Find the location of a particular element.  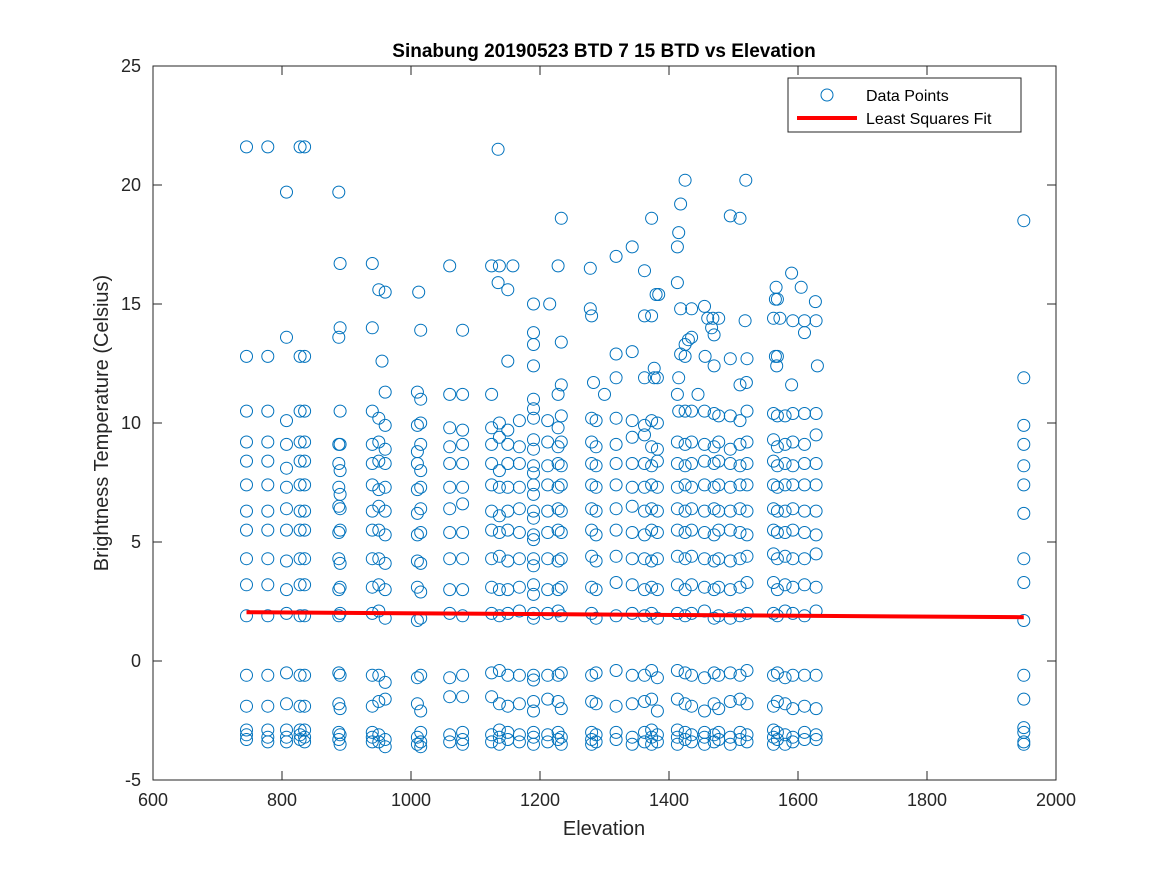

y-tick-label: 5 is located at coordinates (136, 542).